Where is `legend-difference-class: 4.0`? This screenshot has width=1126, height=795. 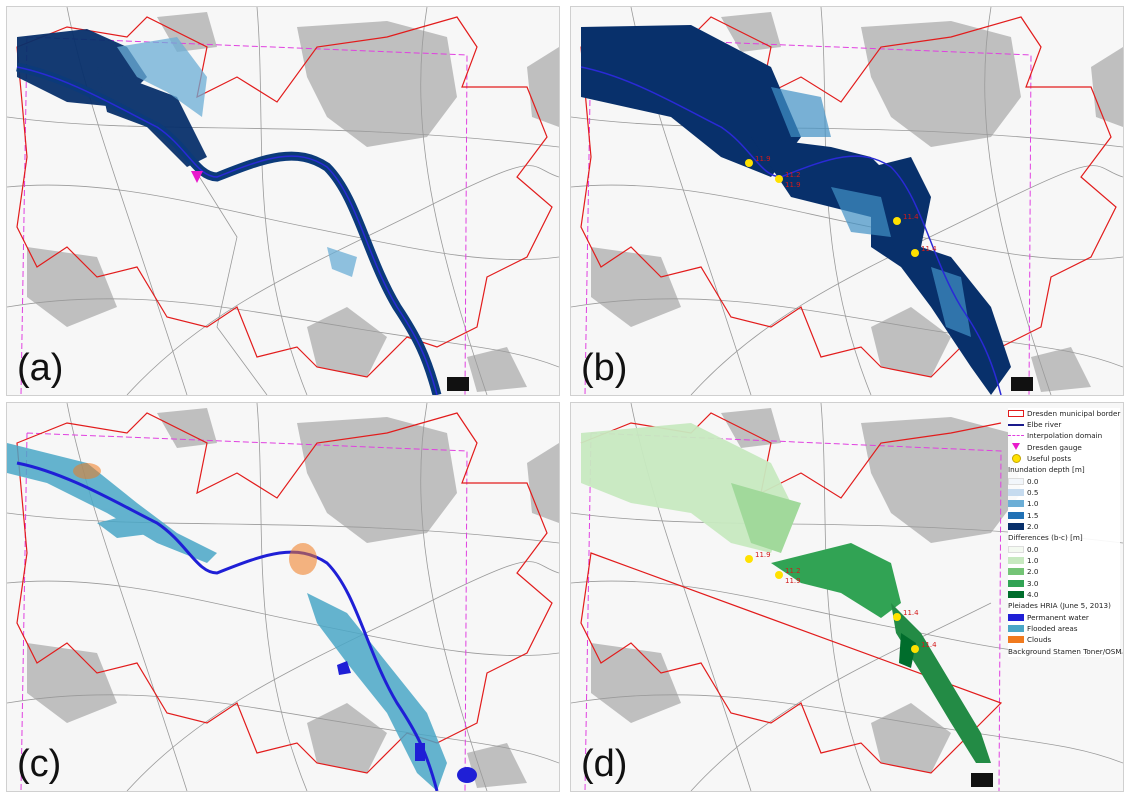
legend-difference-class: 4.0 is located at coordinates (1064, 594).